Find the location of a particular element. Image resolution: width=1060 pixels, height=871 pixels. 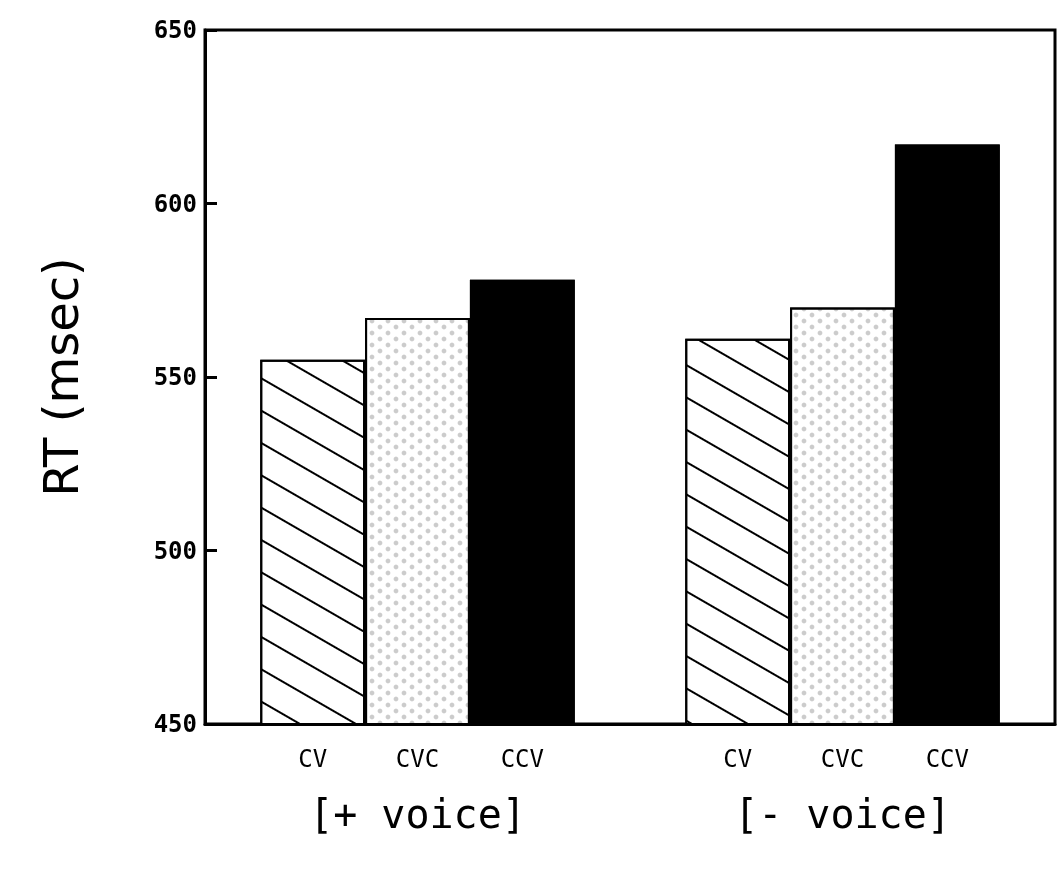

text: CV is located at coordinates (738, 759).